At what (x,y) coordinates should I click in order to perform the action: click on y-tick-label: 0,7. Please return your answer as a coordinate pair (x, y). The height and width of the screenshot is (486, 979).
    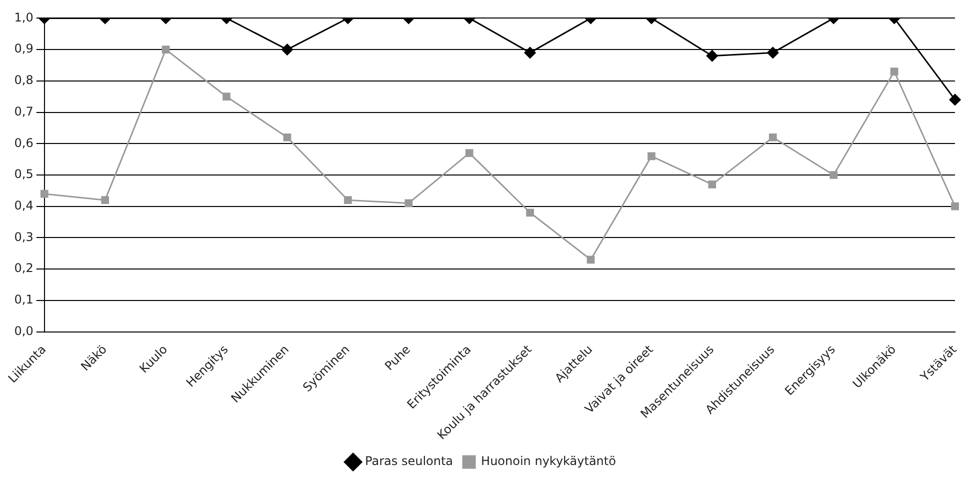
    Looking at the image, I should click on (24, 111).